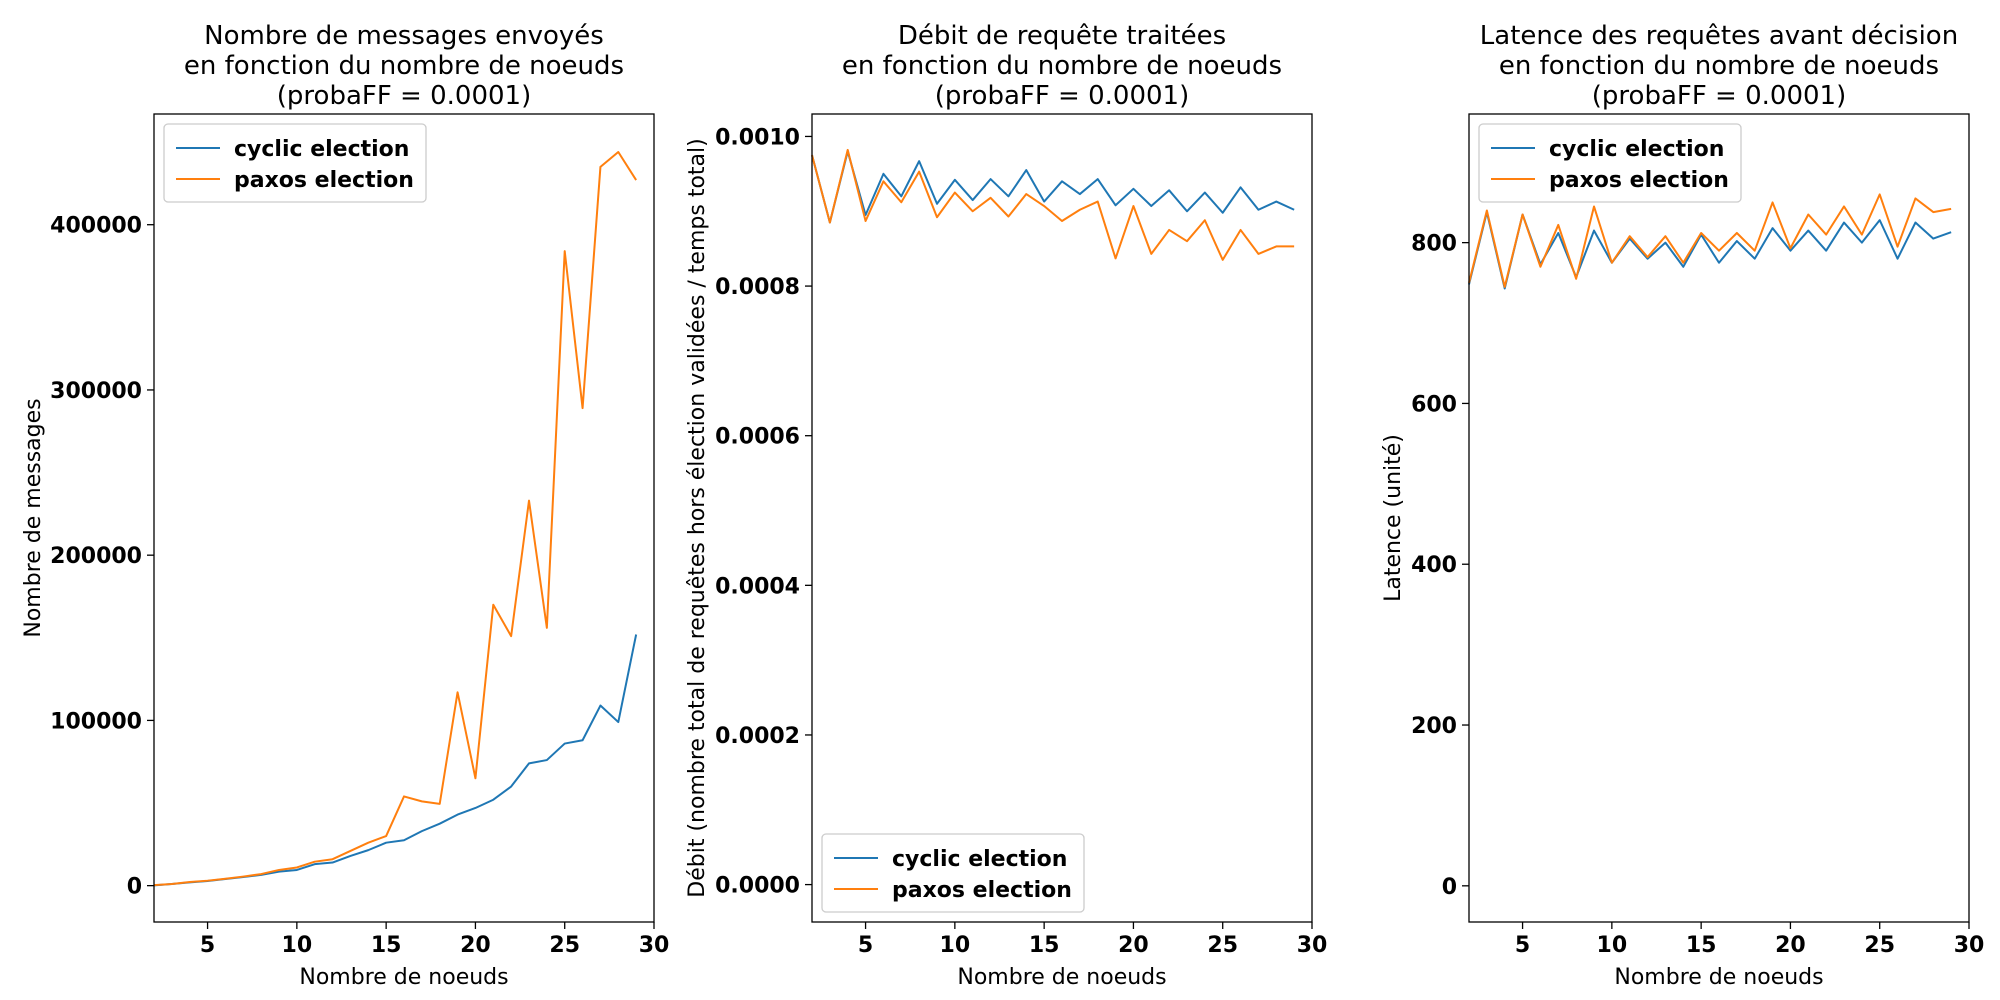  What do you see at coordinates (1062, 36) in the screenshot?
I see `chart-title-line: Débit de requête traitées` at bounding box center [1062, 36].